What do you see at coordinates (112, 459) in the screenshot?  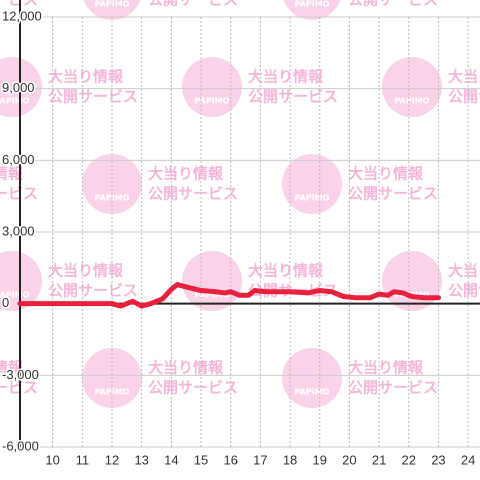 I see `x-tick-label: 12` at bounding box center [112, 459].